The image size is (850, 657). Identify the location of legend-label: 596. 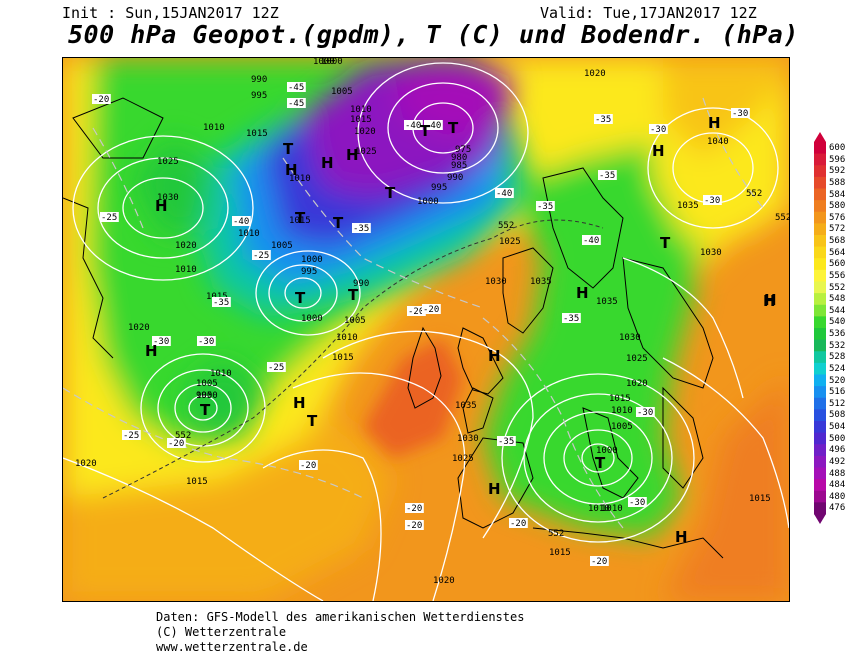
(837, 159).